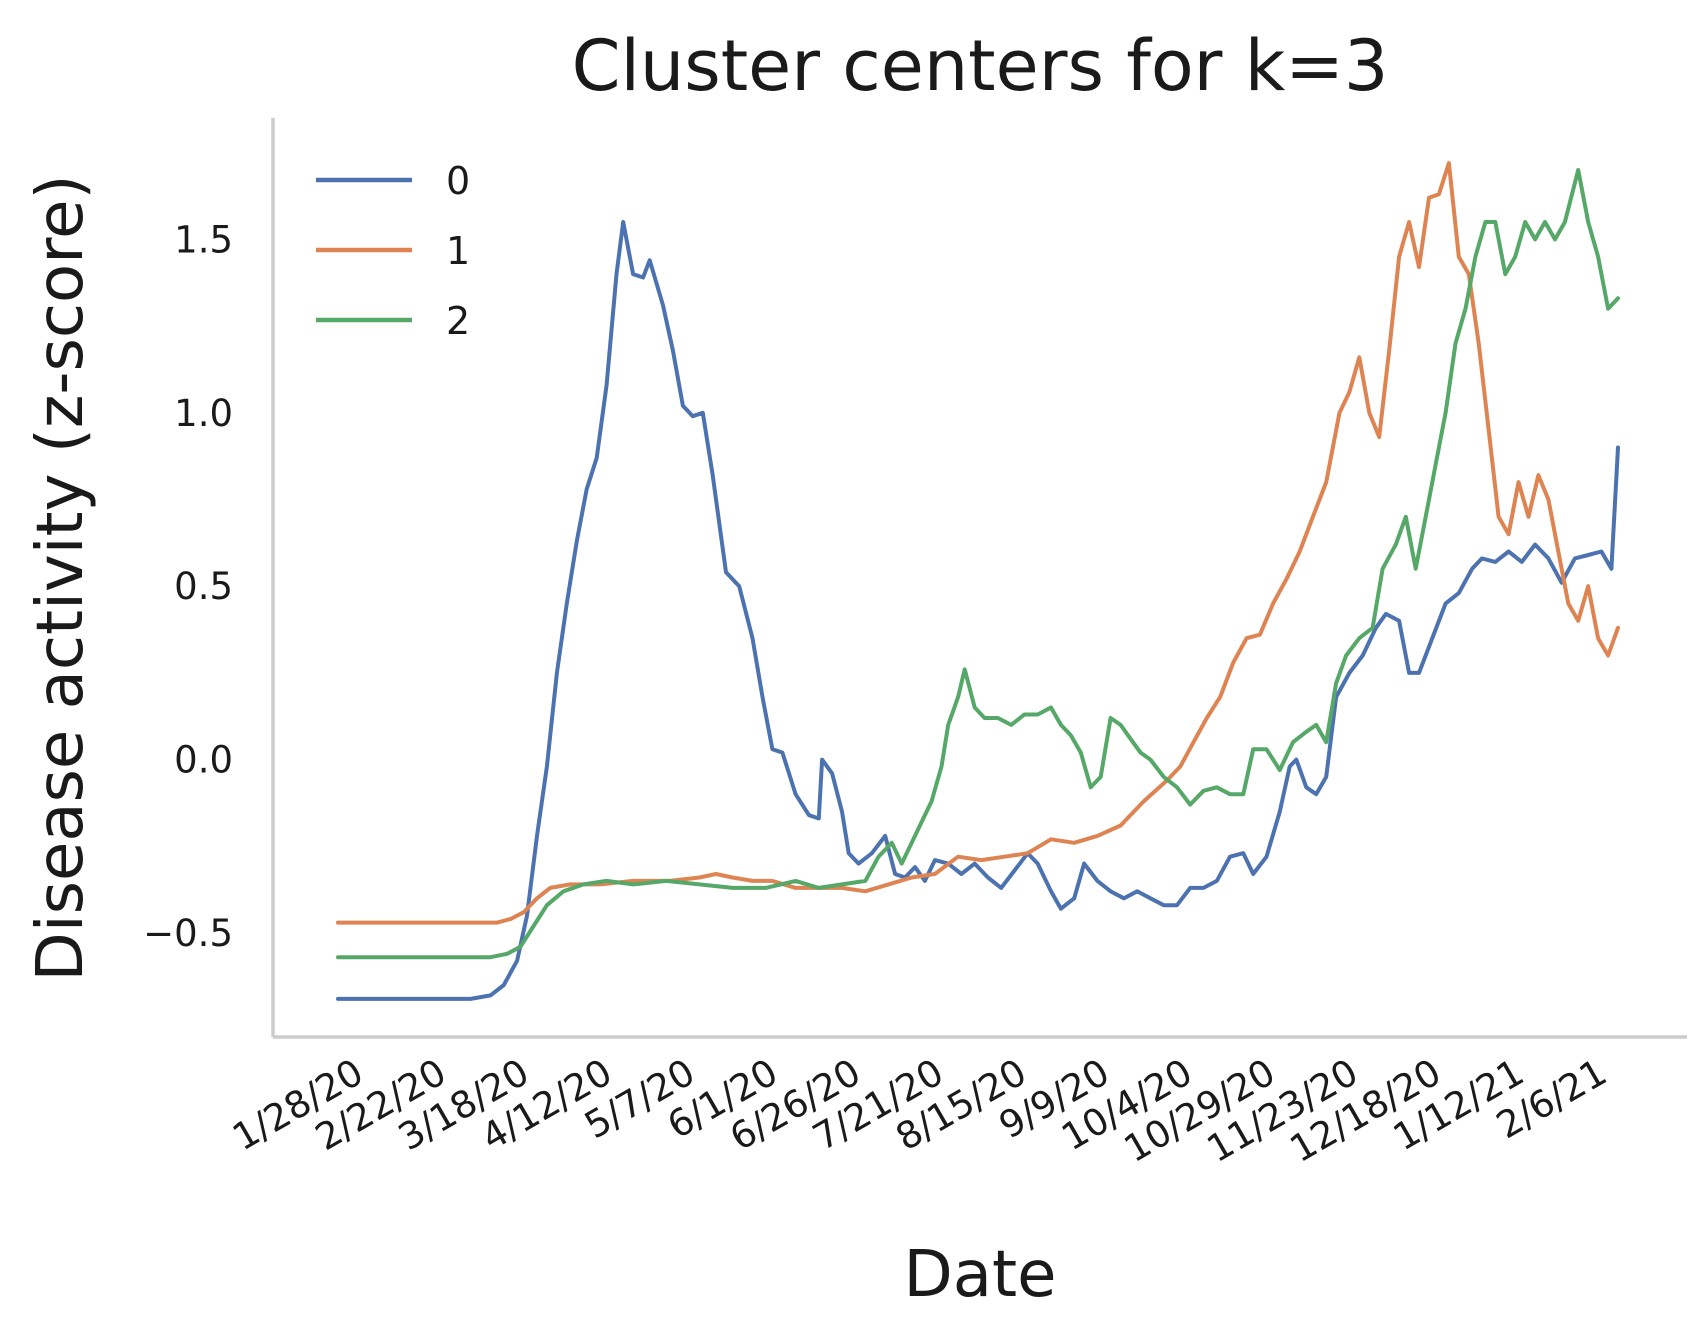  What do you see at coordinates (458, 181) in the screenshot?
I see `legend-label: 0` at bounding box center [458, 181].